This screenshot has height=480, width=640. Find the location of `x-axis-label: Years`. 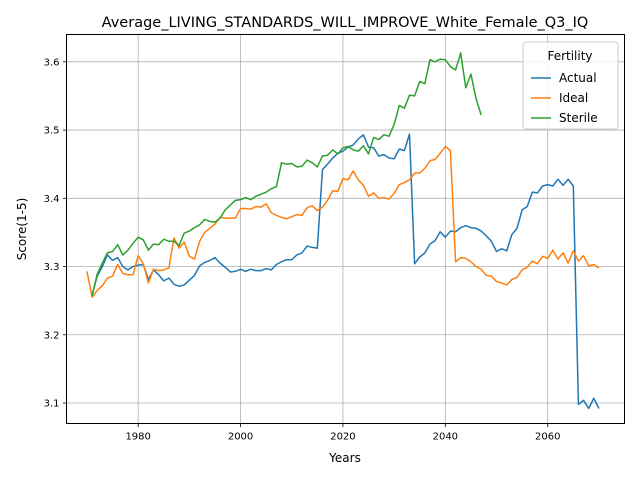

x-axis-label: Years is located at coordinates (344, 458).